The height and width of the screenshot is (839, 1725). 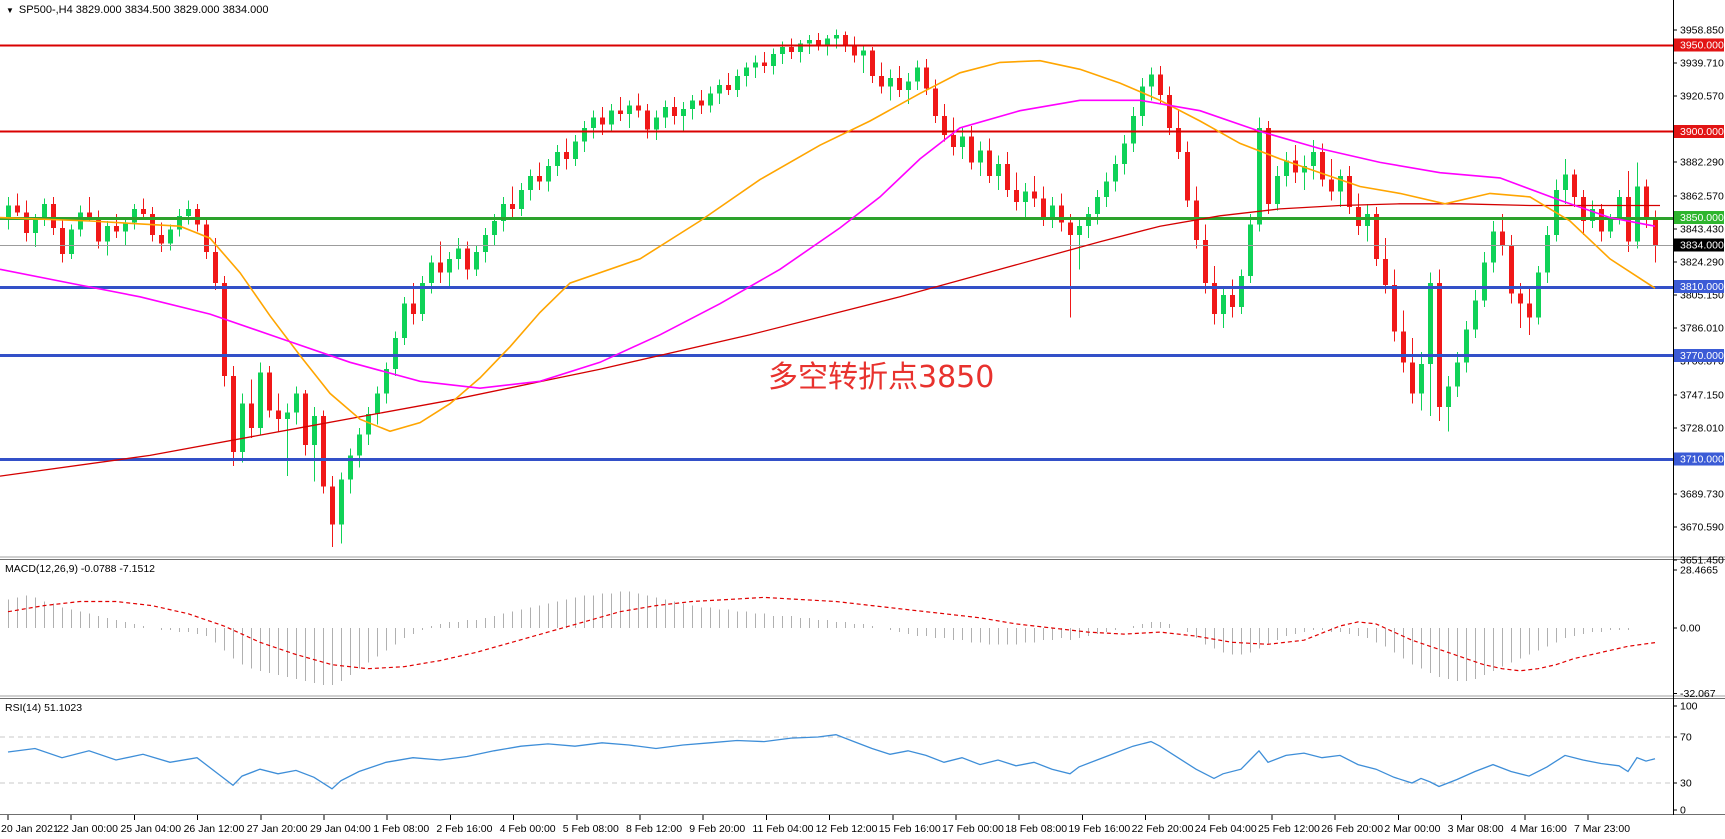 What do you see at coordinates (831, 634) in the screenshot?
I see `macd-signal-line` at bounding box center [831, 634].